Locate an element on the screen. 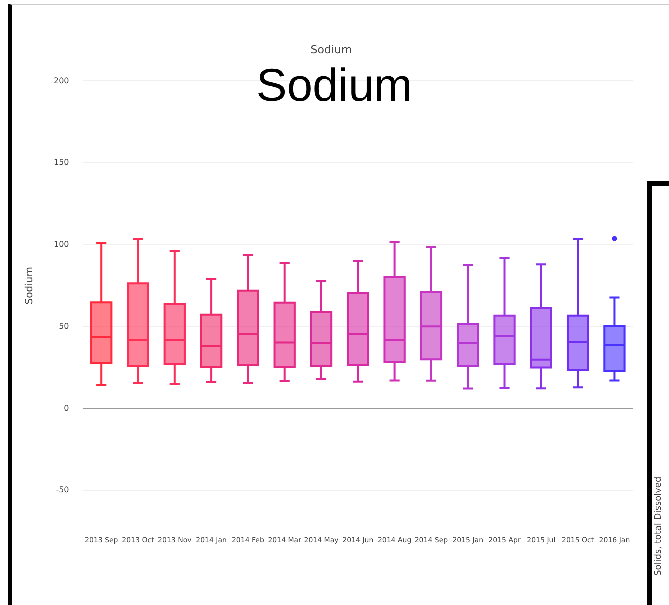 The image size is (669, 605). y-tick-label: 200 is located at coordinates (62, 81).